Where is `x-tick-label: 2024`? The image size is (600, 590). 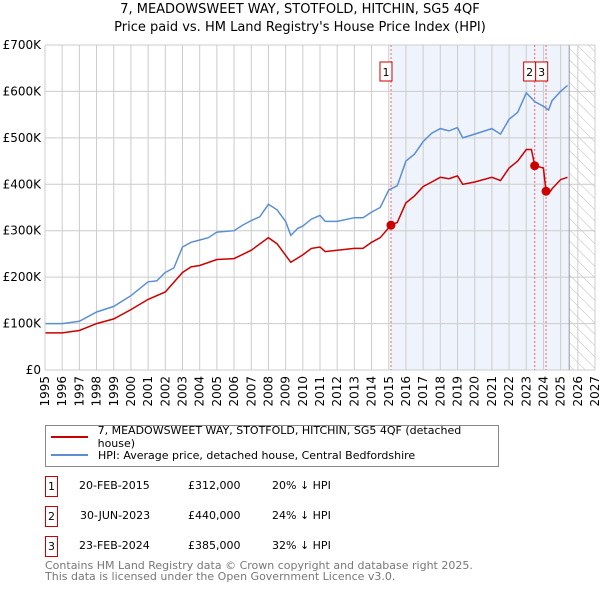 x-tick-label: 2024 is located at coordinates (543, 391).